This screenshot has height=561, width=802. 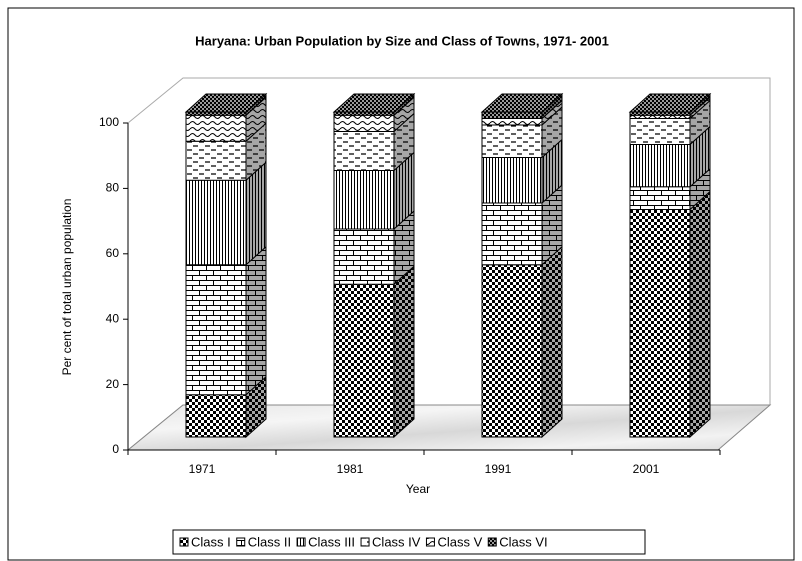 What do you see at coordinates (459, 541) in the screenshot?
I see `legend-label: Class V` at bounding box center [459, 541].